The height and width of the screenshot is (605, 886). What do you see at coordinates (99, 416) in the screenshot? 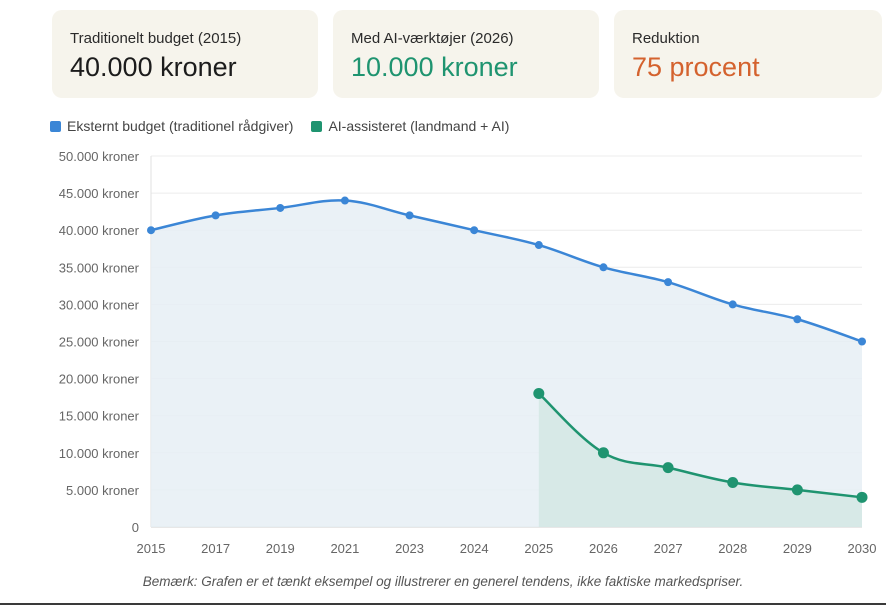
I see `y-tick-label: 15.000 kroner` at bounding box center [99, 416].